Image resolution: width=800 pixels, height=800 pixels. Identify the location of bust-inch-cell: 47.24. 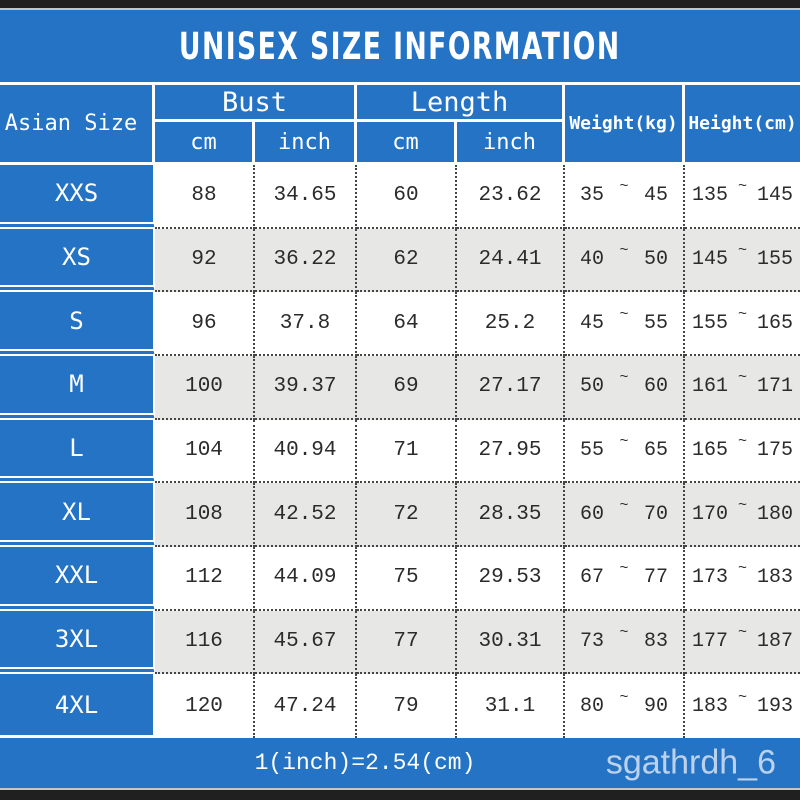
(306, 706).